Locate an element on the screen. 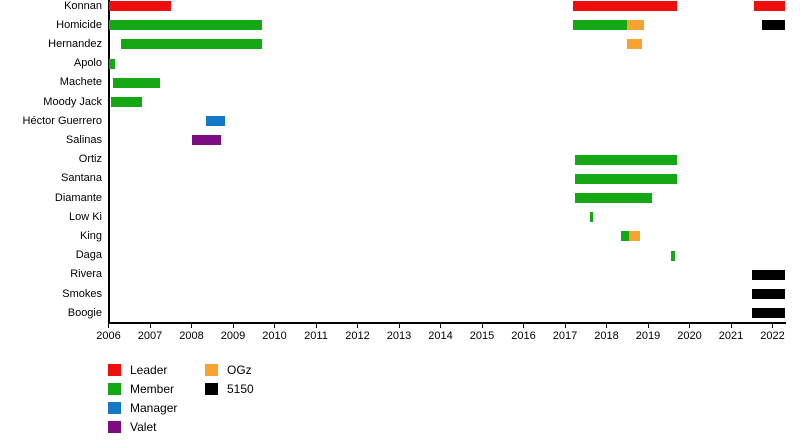  legend-swatch-manager is located at coordinates (114, 408).